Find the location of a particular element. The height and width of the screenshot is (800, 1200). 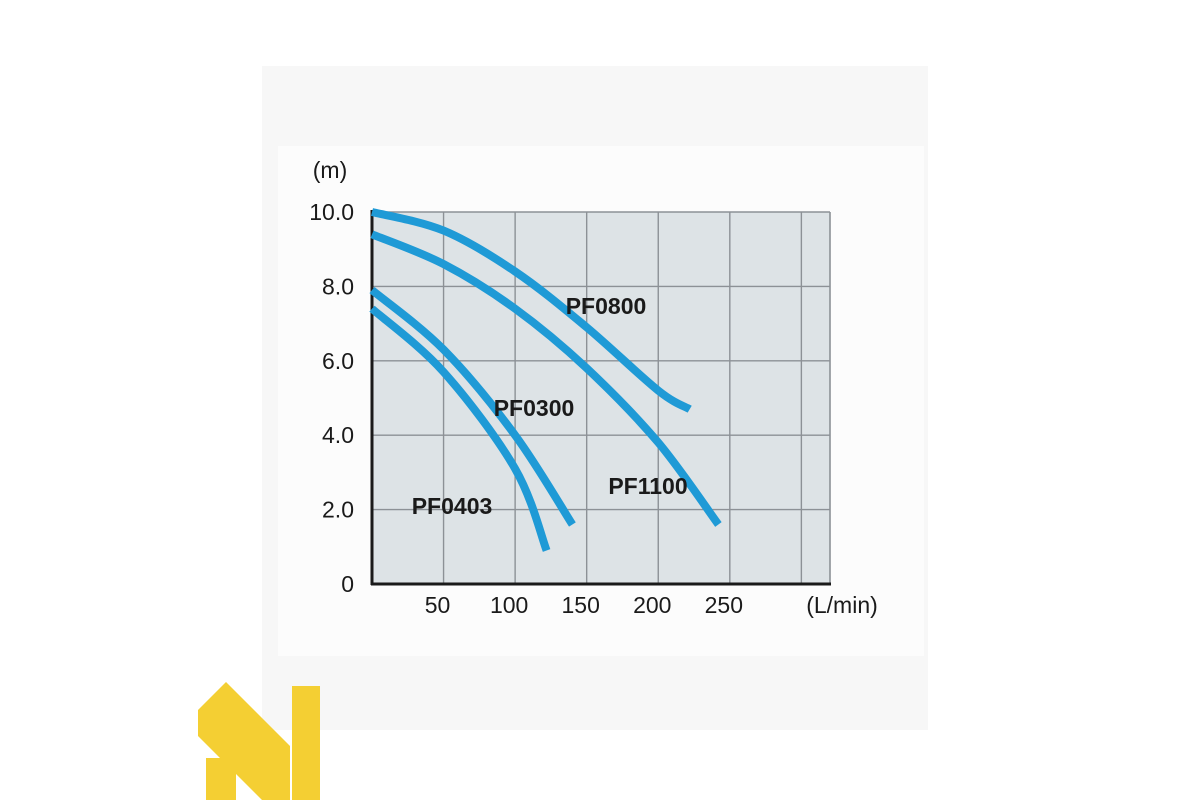

logo-right-bar is located at coordinates (306, 743).